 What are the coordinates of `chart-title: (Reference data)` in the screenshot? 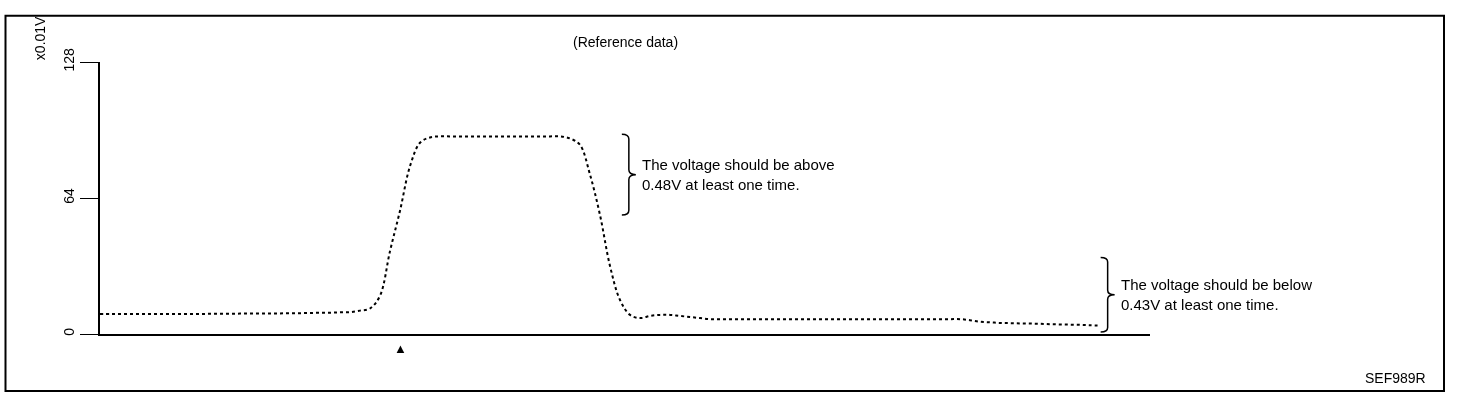 It's located at (626, 42).